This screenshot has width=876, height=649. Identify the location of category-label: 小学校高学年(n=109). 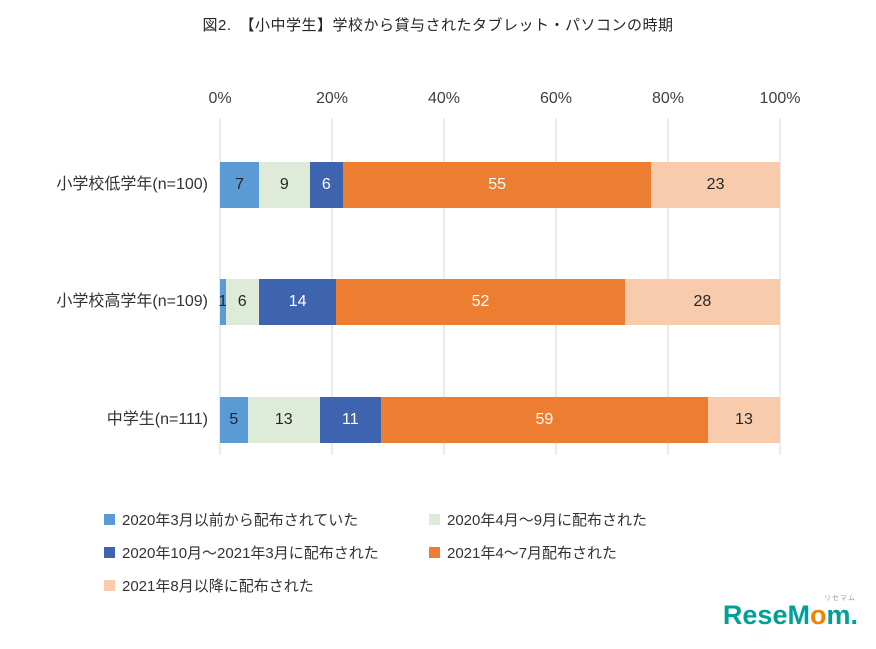
(132, 301).